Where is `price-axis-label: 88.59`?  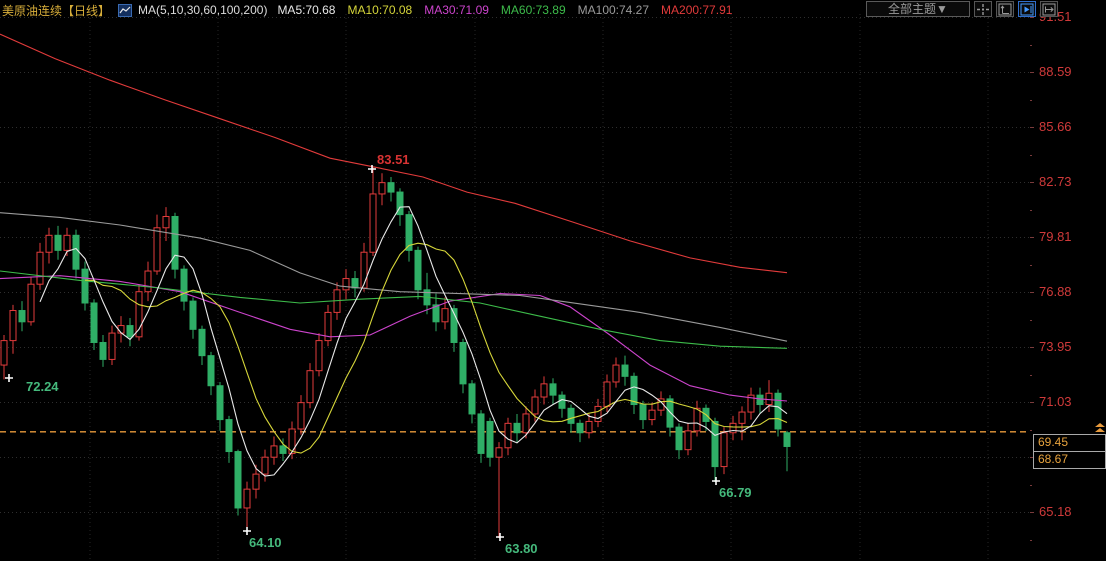
price-axis-label: 88.59 is located at coordinates (1055, 71).